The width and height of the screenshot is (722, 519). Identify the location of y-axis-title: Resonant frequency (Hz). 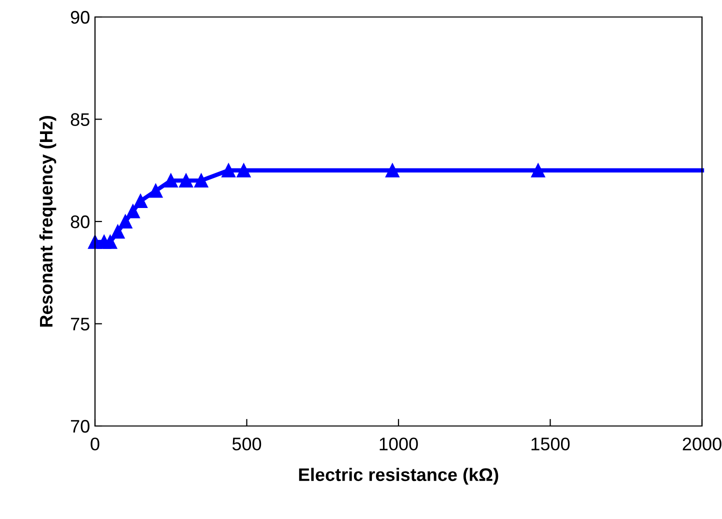
(47, 221).